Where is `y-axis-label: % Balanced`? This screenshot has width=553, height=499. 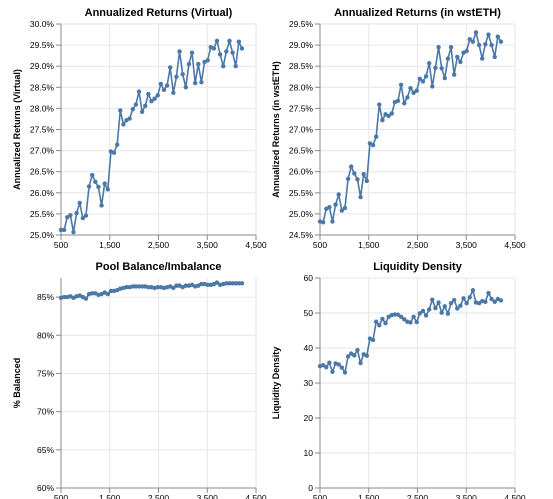
y-axis-label: % Balanced is located at coordinates (17, 383).